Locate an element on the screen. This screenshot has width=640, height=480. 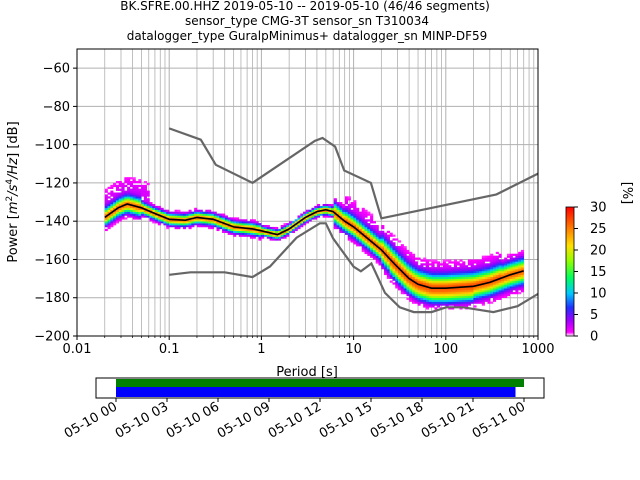
colorbar-tick-label: 0 is located at coordinates (594, 337).